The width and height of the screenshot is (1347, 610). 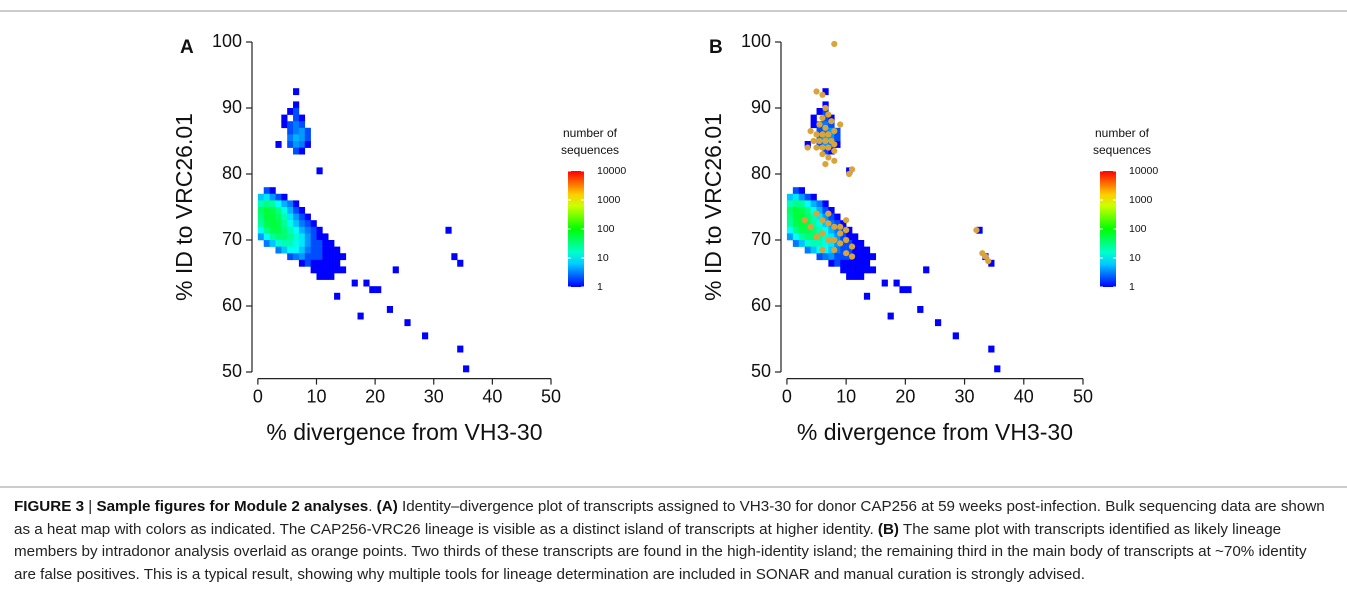 What do you see at coordinates (404, 432) in the screenshot?
I see `x-axis-title: % divergence from VH3-30` at bounding box center [404, 432].